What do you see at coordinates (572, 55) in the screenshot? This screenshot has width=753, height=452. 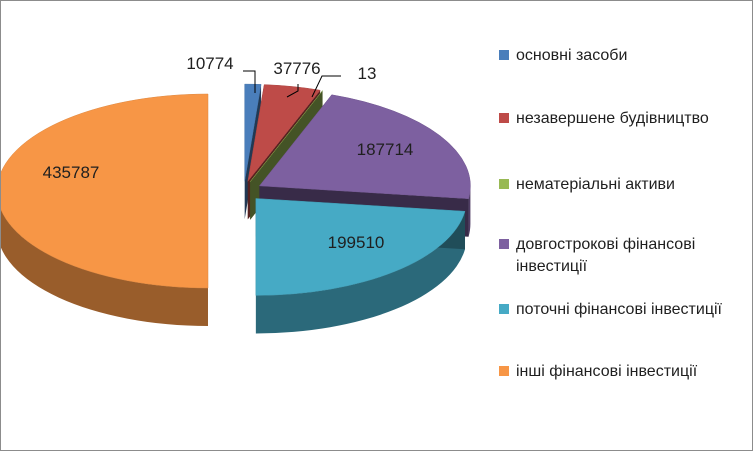 I see `legend-label-1: основні засоби` at bounding box center [572, 55].